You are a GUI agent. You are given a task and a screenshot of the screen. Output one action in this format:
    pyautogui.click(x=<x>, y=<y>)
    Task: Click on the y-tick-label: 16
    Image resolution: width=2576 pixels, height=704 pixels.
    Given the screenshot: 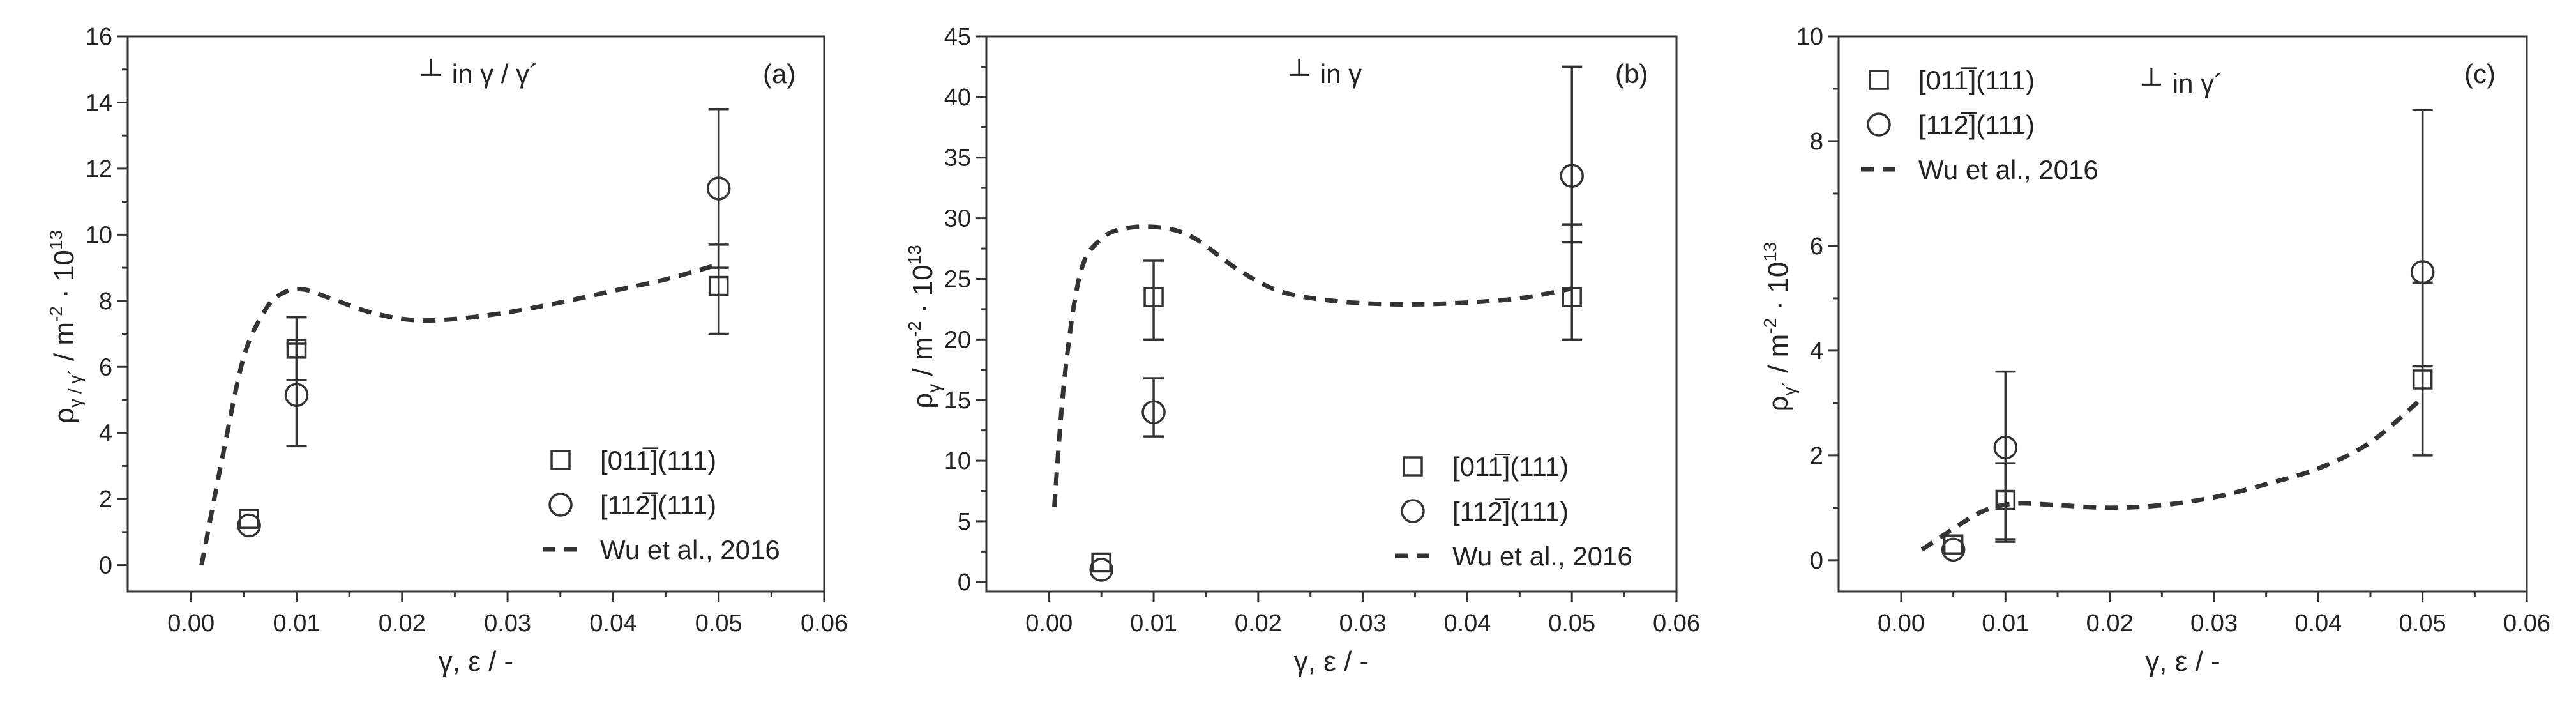 What is the action you would take?
    pyautogui.click(x=99, y=37)
    